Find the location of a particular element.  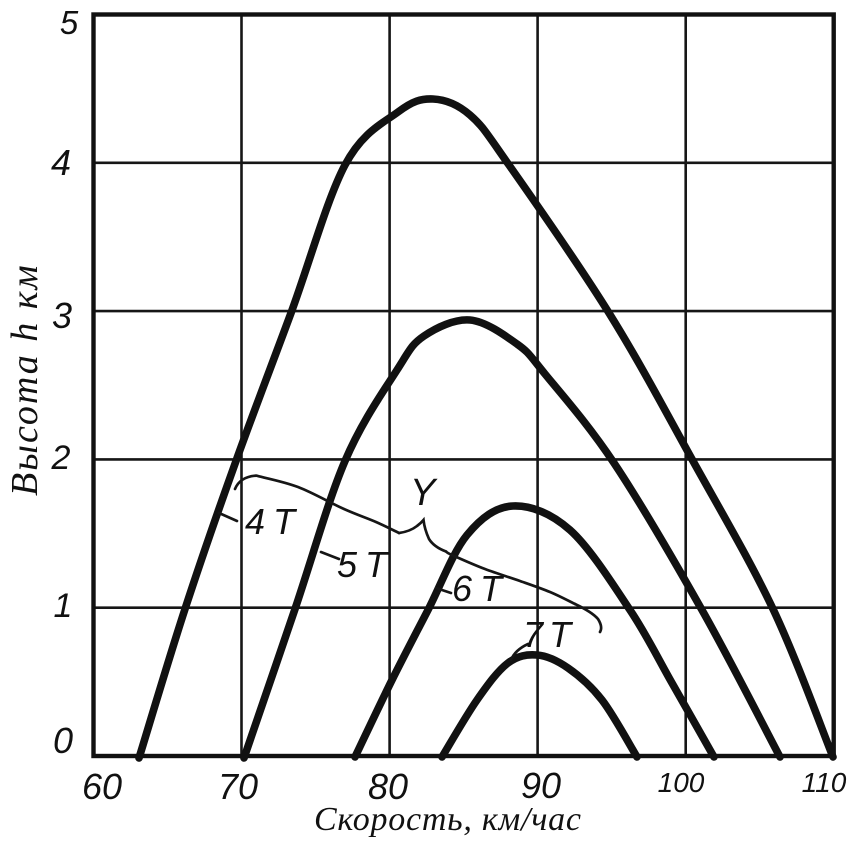

svg-text: 7T is located at coordinates (550, 634).